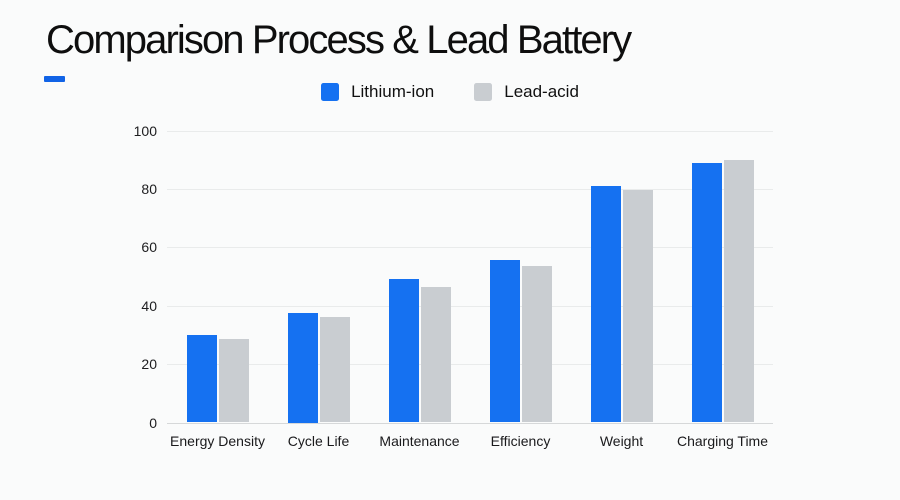 The image size is (900, 500). What do you see at coordinates (149, 305) in the screenshot?
I see `y-tick-label-40: 40` at bounding box center [149, 305].